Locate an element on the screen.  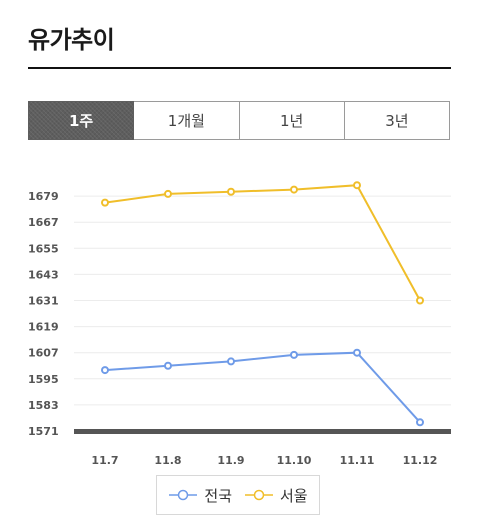
legend-marker-seoul-icon is located at coordinates (259, 495).